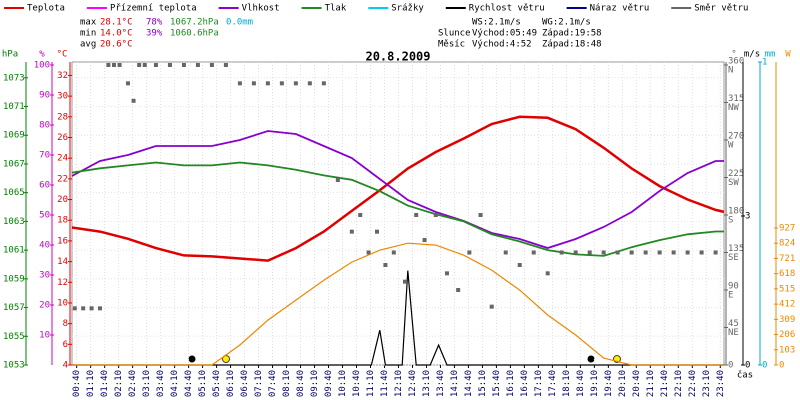 Image resolution: width=800 pixels, height=400 pixels. Describe the element at coordinates (77, 383) in the screenshot. I see `x-tick-label: 00:40` at that location.